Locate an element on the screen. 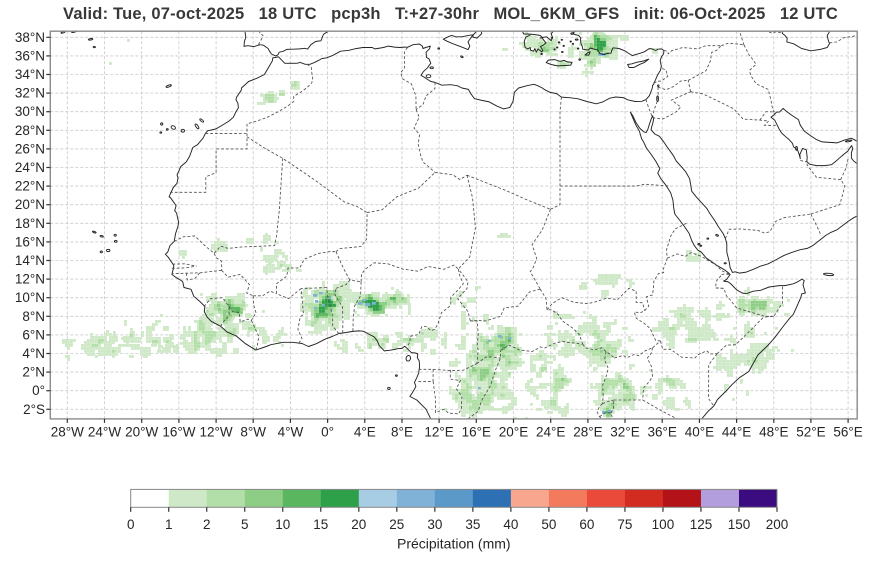 Image resolution: width=873 pixels, height=568 pixels. svg-text: 125 is located at coordinates (701, 524).